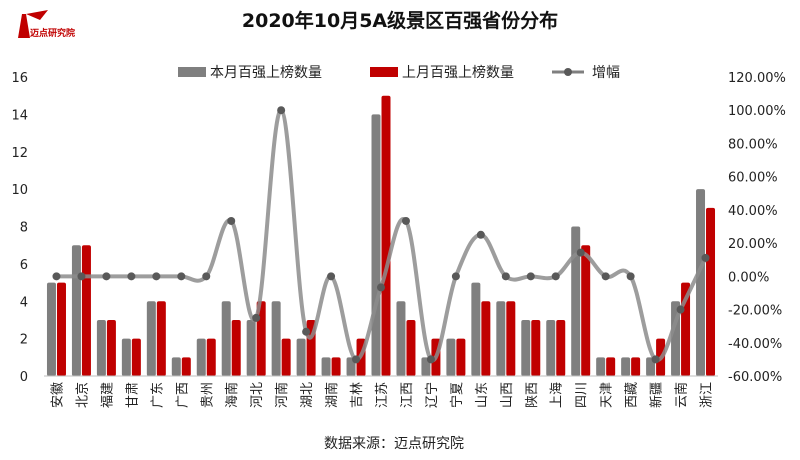 The height and width of the screenshot is (460, 800). Describe the element at coordinates (755, 311) in the screenshot. I see `right-tick-label: -20.00%` at that location.